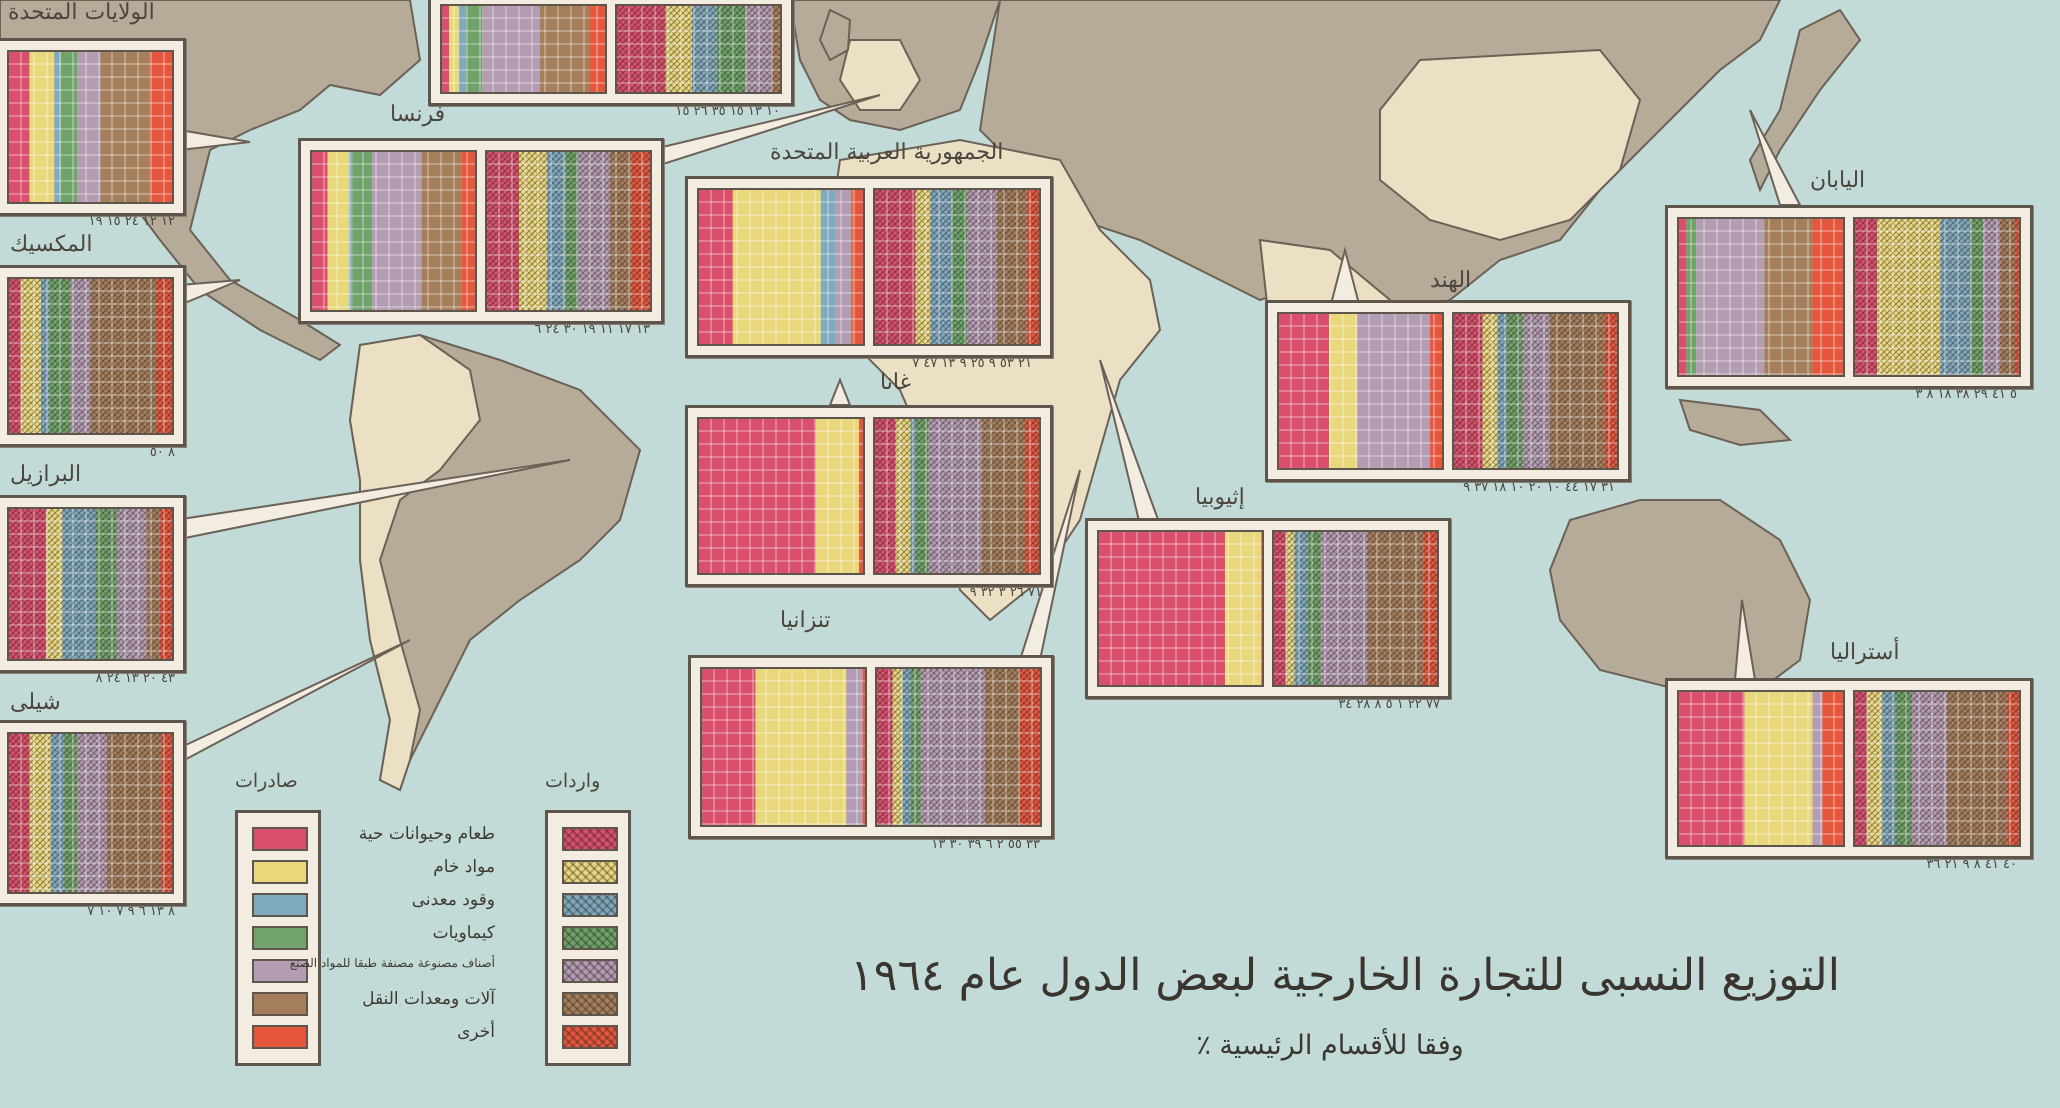  What do you see at coordinates (464, 867) in the screenshot?
I see `legend-label-1: مواد خام` at bounding box center [464, 867].